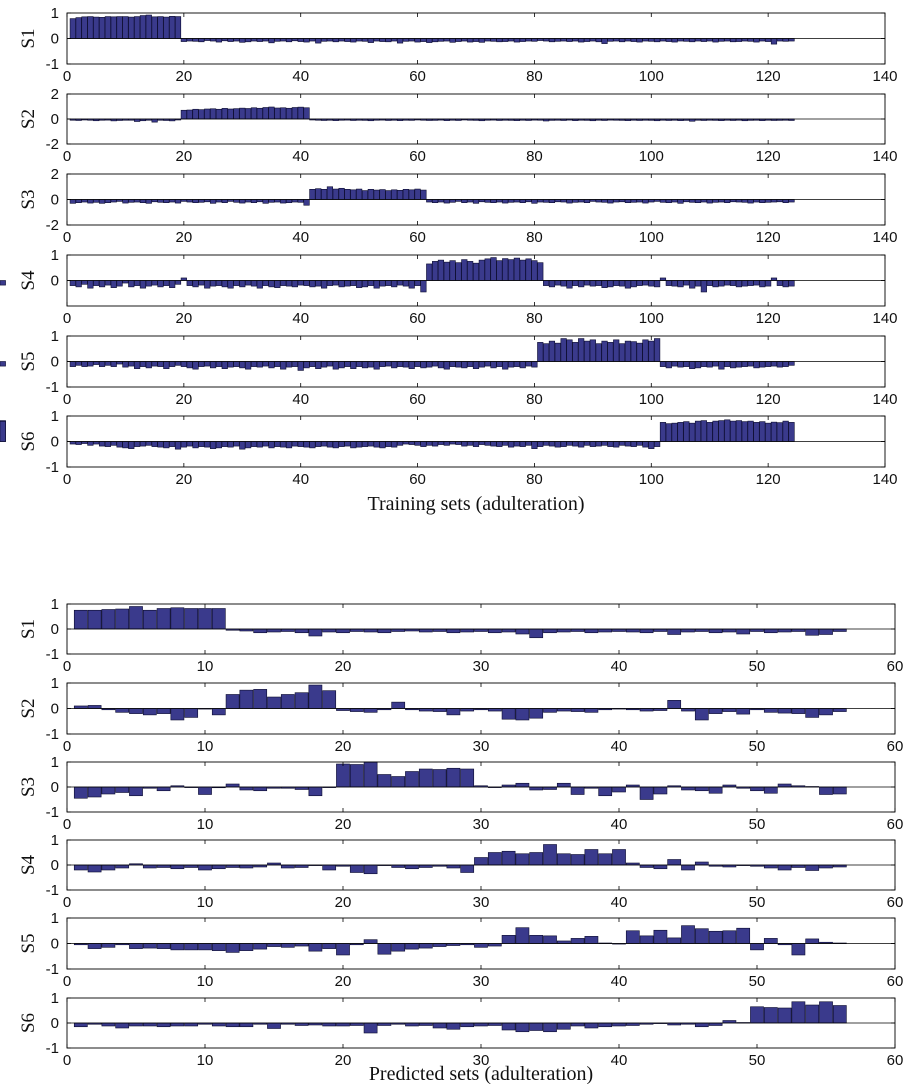  What do you see at coordinates (55, 336) in the screenshot?
I see `y-tick-label: 1` at bounding box center [55, 336].